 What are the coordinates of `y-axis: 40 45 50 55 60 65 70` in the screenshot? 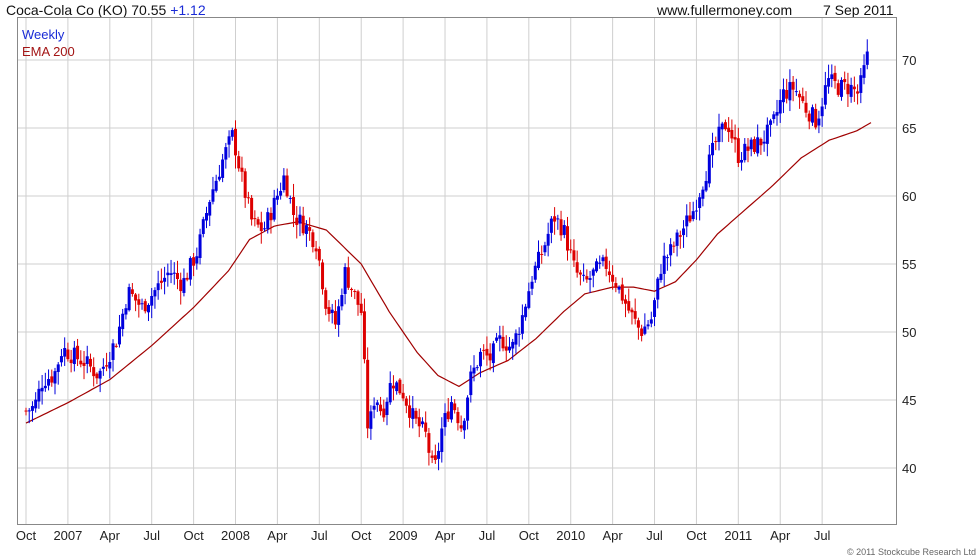 It's located at (909, 264).